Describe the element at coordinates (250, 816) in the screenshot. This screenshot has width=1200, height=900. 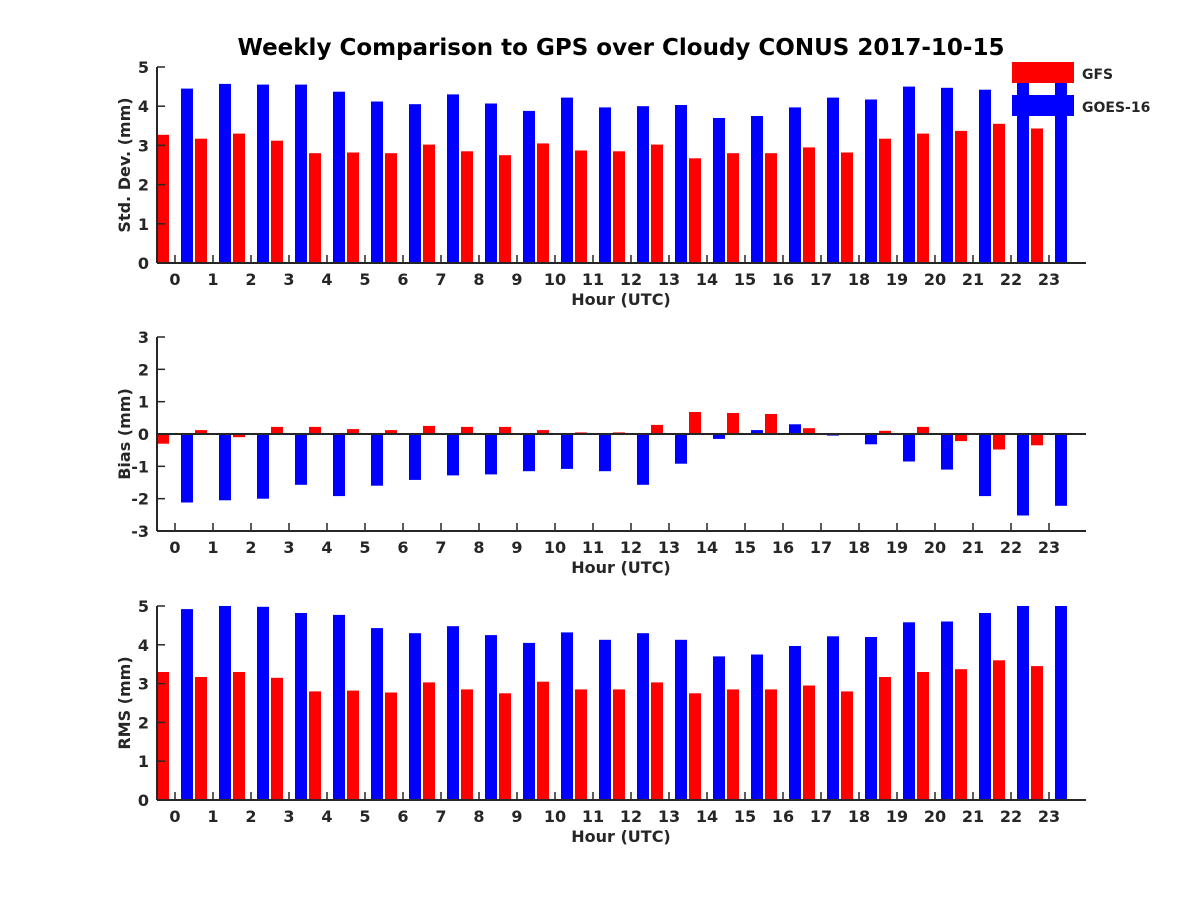
I see `x-tick-label: 2` at that location.